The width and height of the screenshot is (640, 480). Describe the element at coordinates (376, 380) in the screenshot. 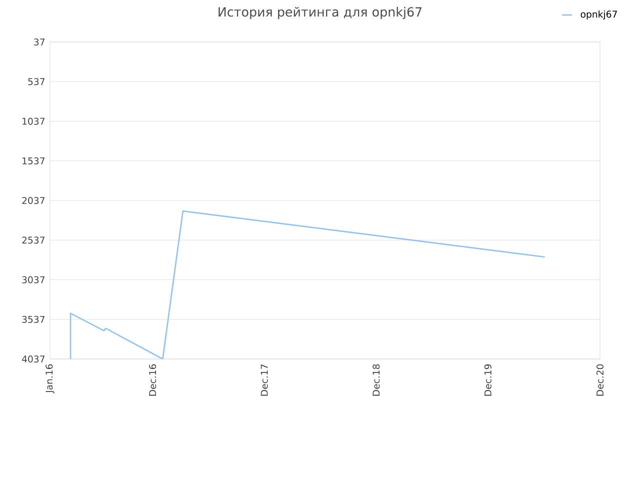

I see `x-tick-label: Dec.18` at that location.